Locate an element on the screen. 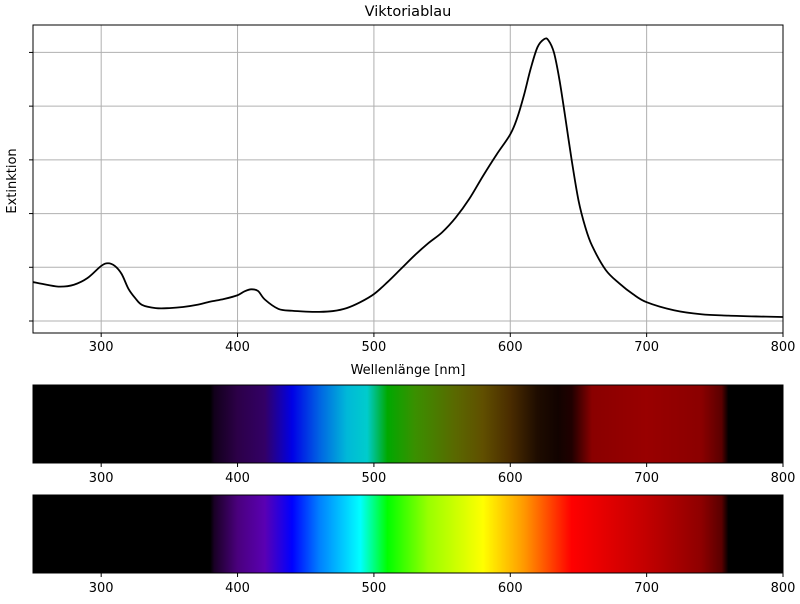 The width and height of the screenshot is (800, 604). x-axis-ticks: 300 400 500 600 700 800 is located at coordinates (442, 344).